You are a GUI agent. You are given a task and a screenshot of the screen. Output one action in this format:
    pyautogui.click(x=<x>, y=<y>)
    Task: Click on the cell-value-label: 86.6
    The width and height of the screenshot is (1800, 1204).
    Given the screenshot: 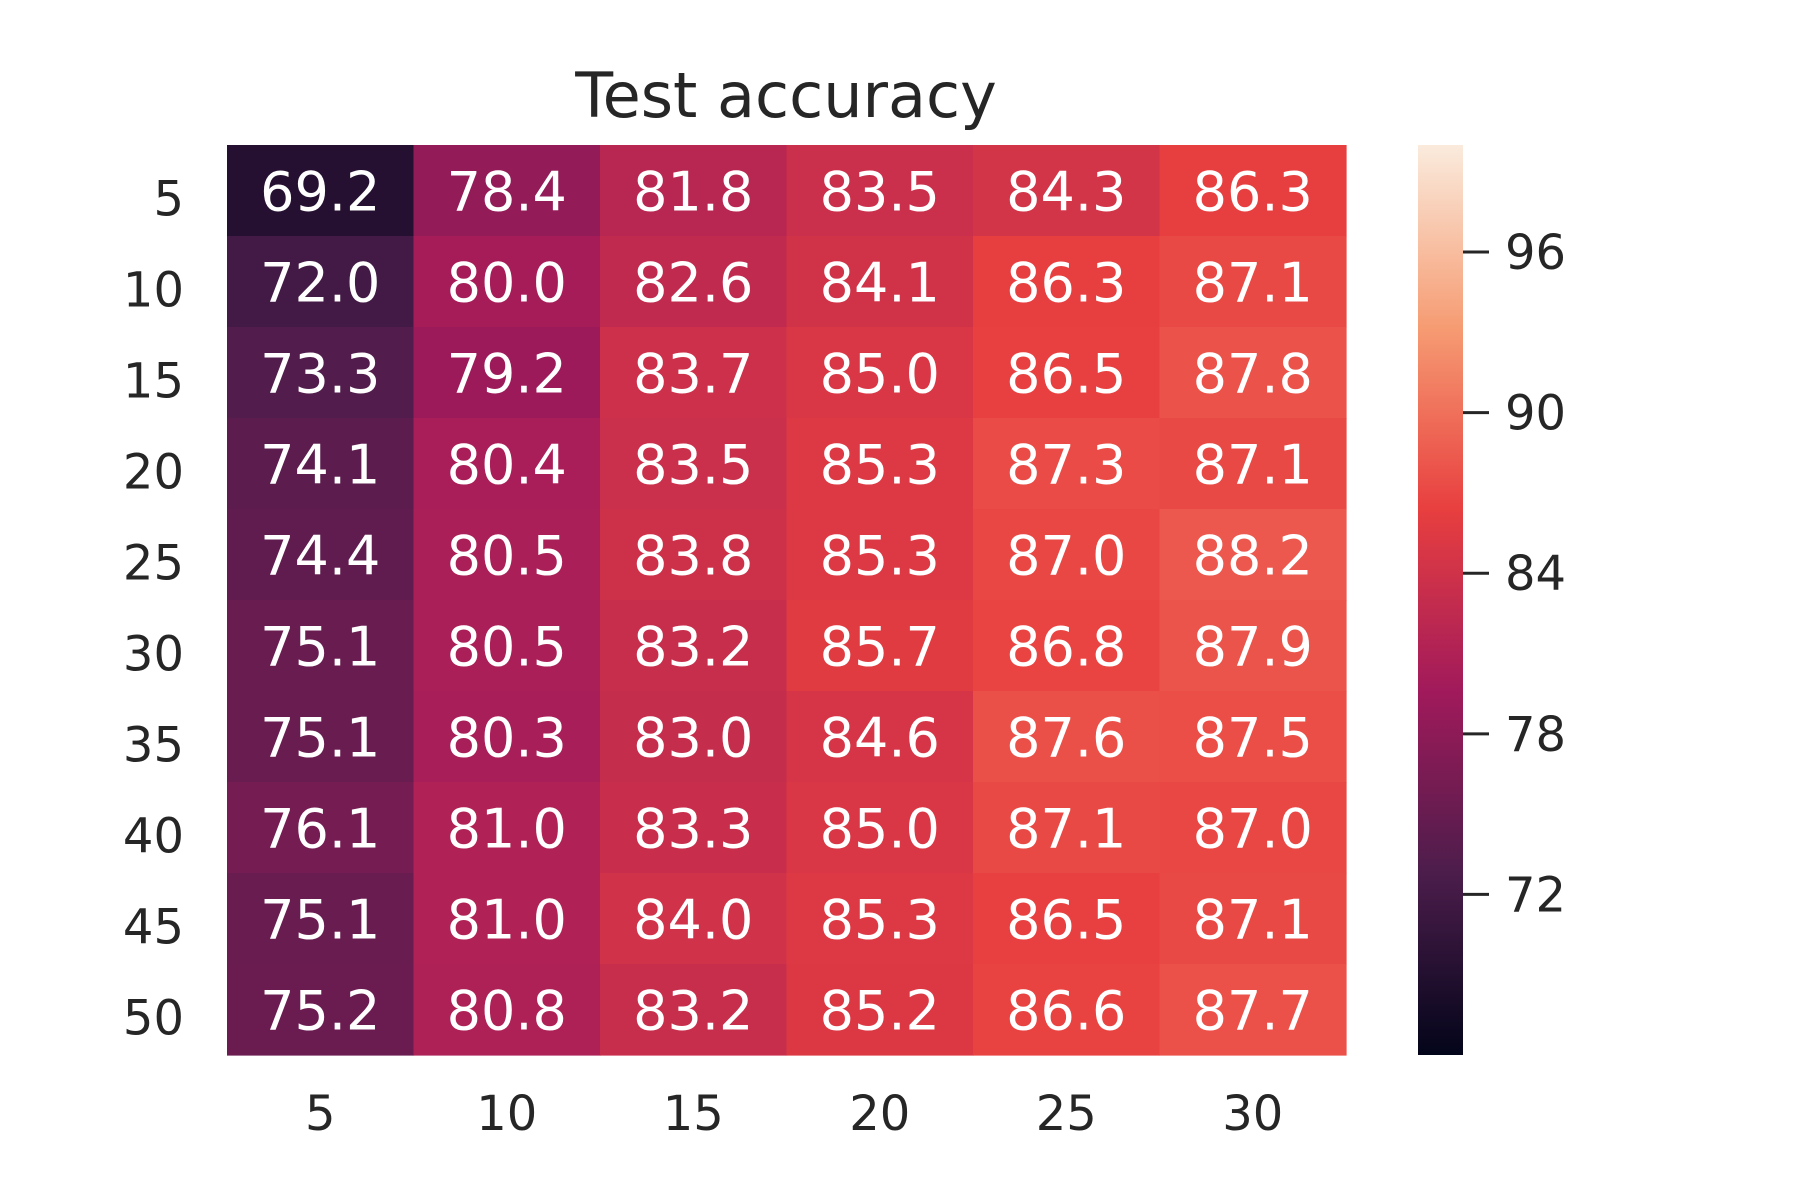 What is the action you would take?
    pyautogui.click(x=1066, y=1011)
    